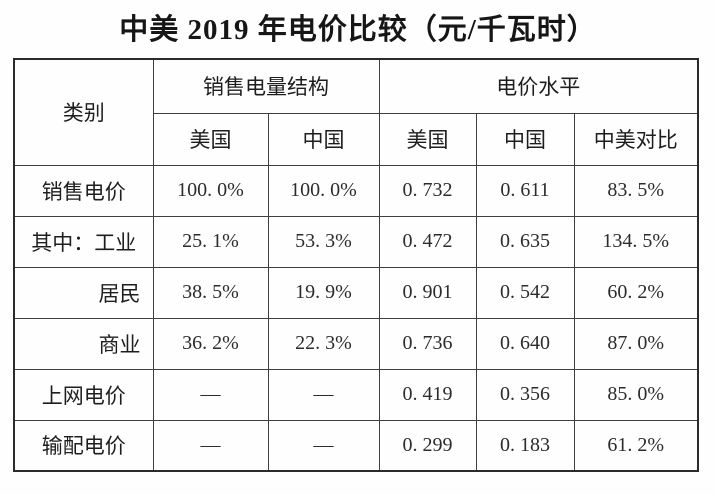  Describe the element at coordinates (266, 86) in the screenshot. I see `header-group-sales-volume-structure: 销售电量结构` at that location.